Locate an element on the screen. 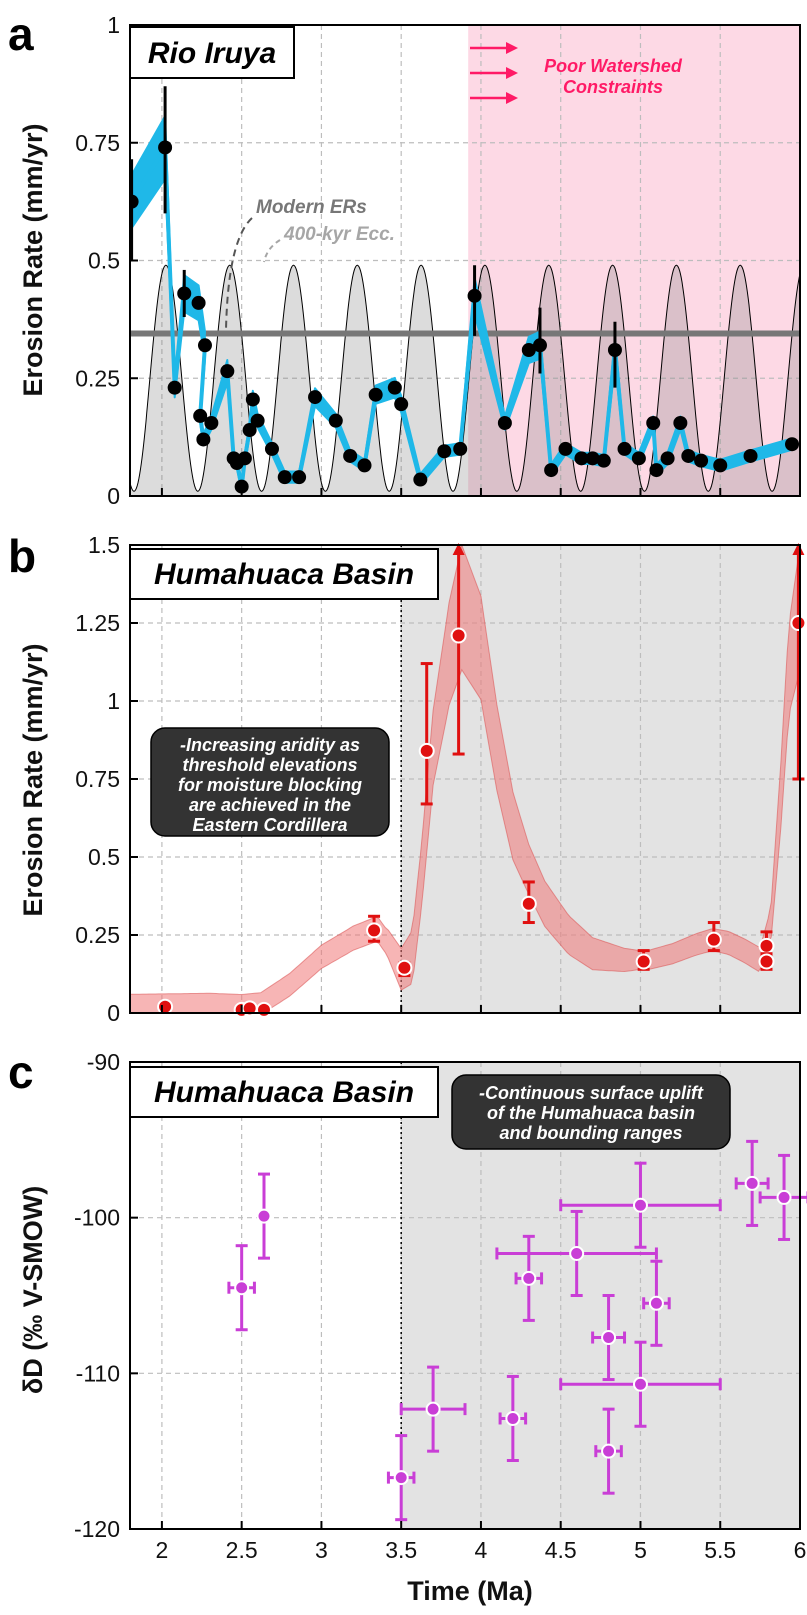 This screenshot has width=807, height=1615. y-tick-label: -100 is located at coordinates (97, 1218).